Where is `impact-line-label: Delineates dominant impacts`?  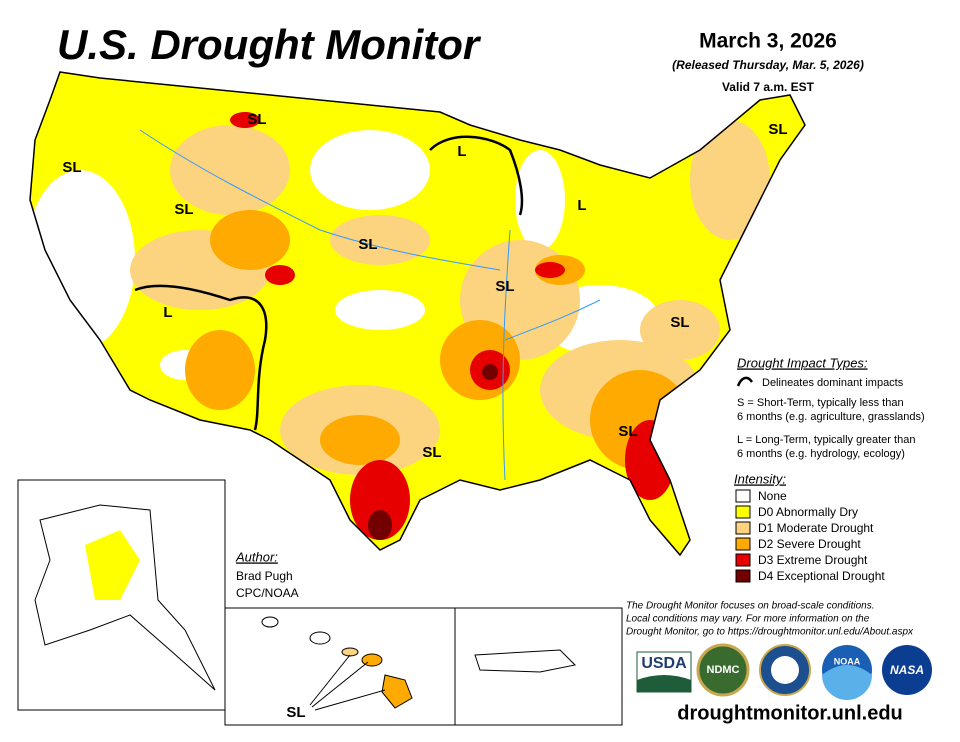
impact-line-label: Delineates dominant impacts is located at coordinates (833, 383).